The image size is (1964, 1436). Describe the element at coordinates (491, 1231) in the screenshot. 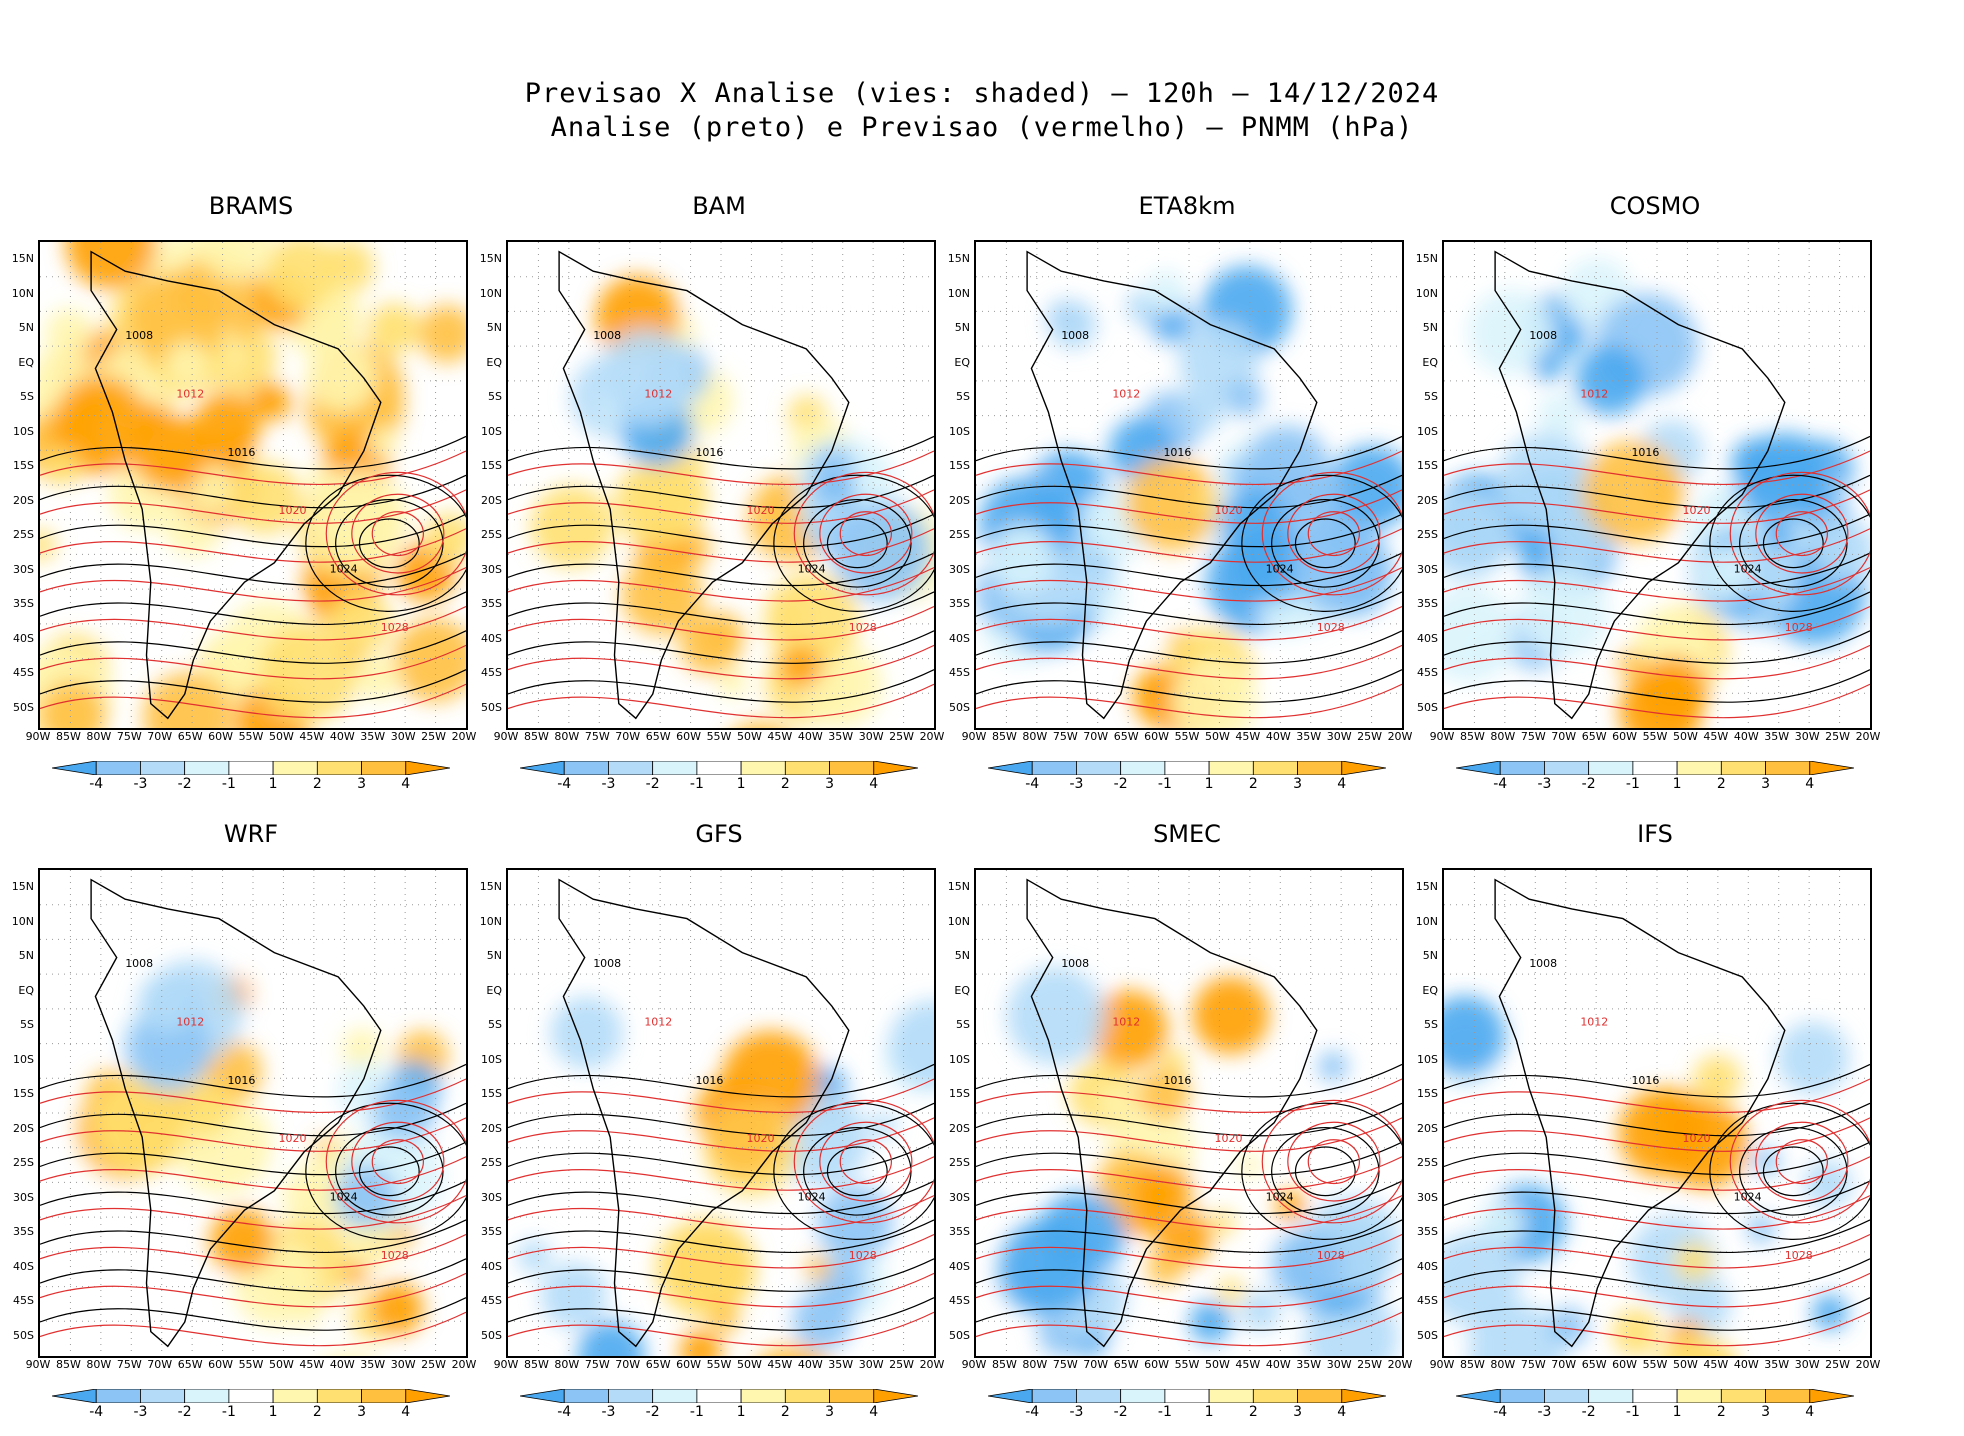

I see `lat-label: 35S` at that location.